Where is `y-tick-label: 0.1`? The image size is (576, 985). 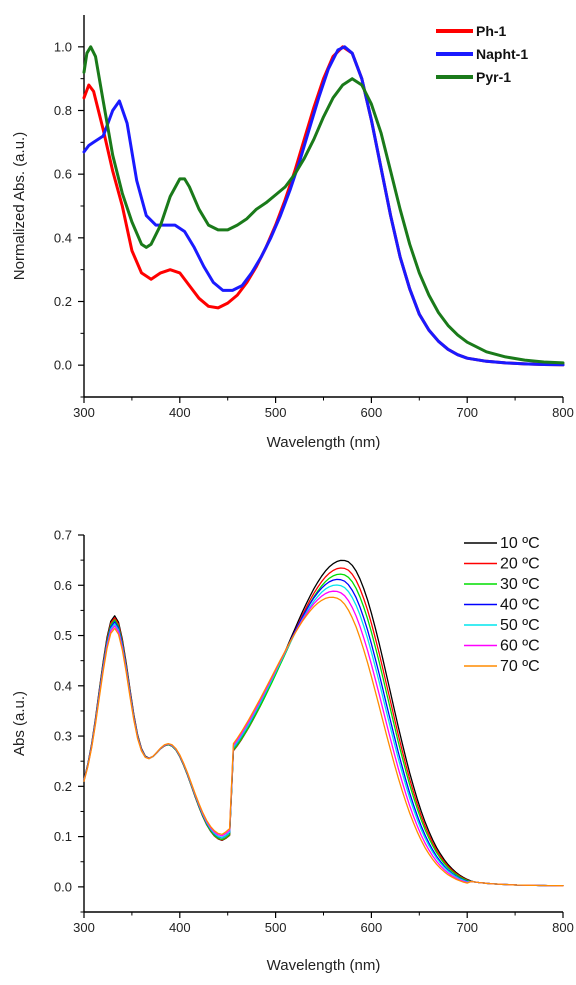
y-tick-label: 0.1 is located at coordinates (63, 836).